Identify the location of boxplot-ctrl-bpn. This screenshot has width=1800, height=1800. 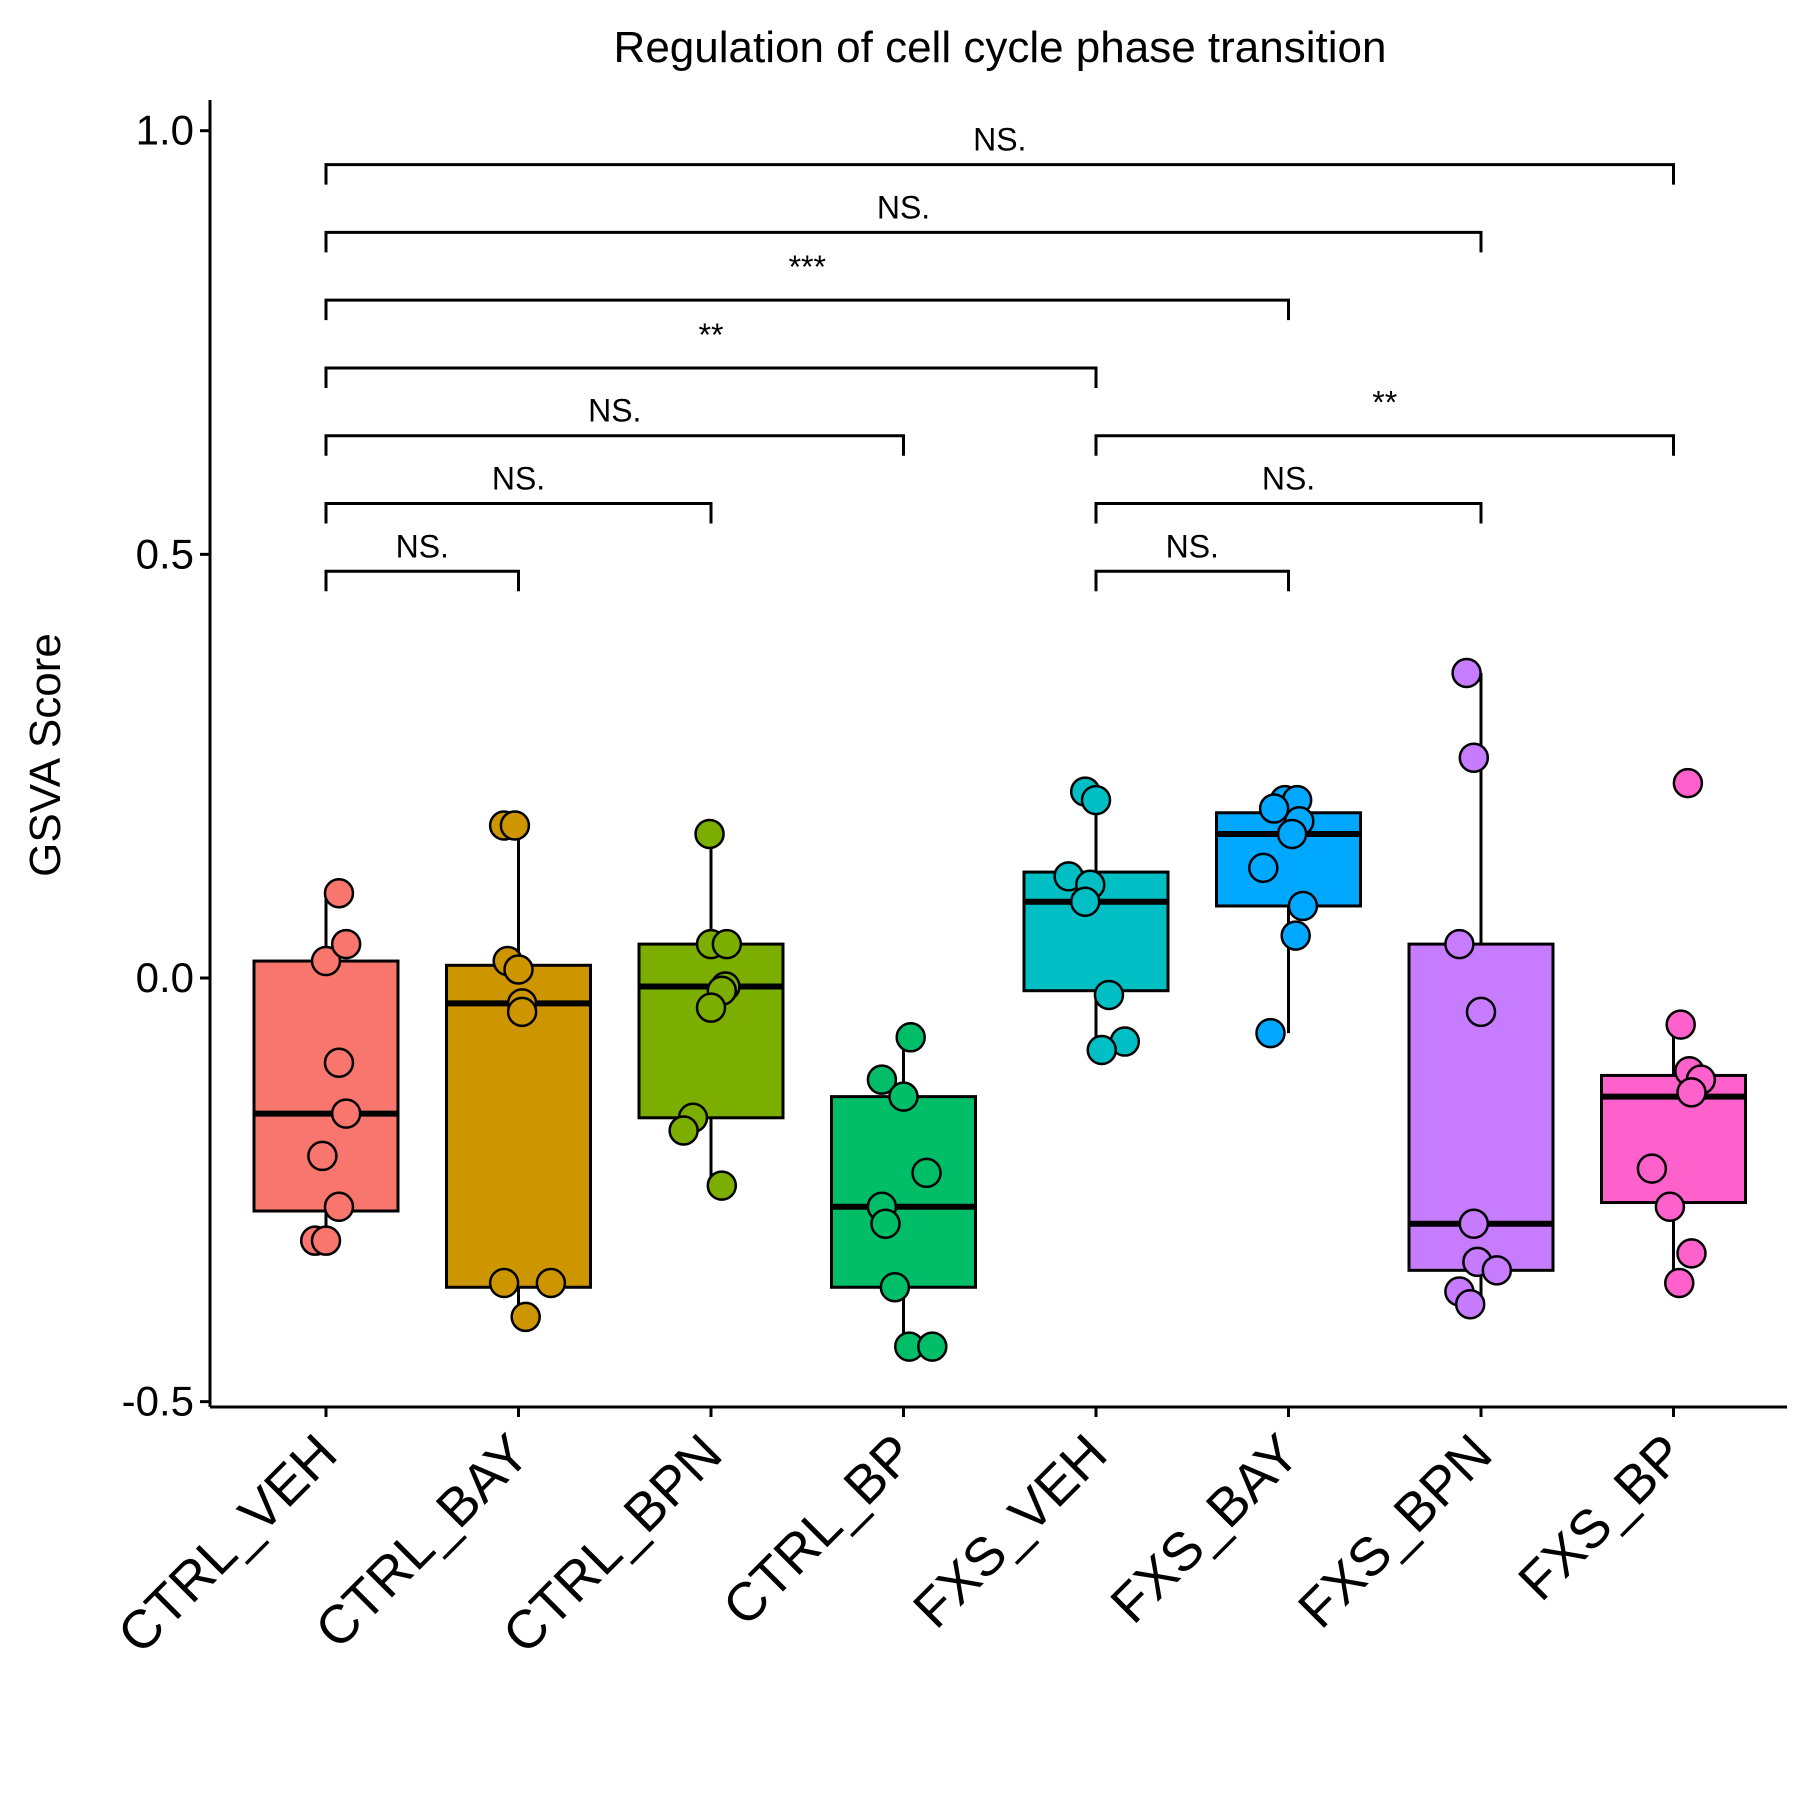
(711, 1009).